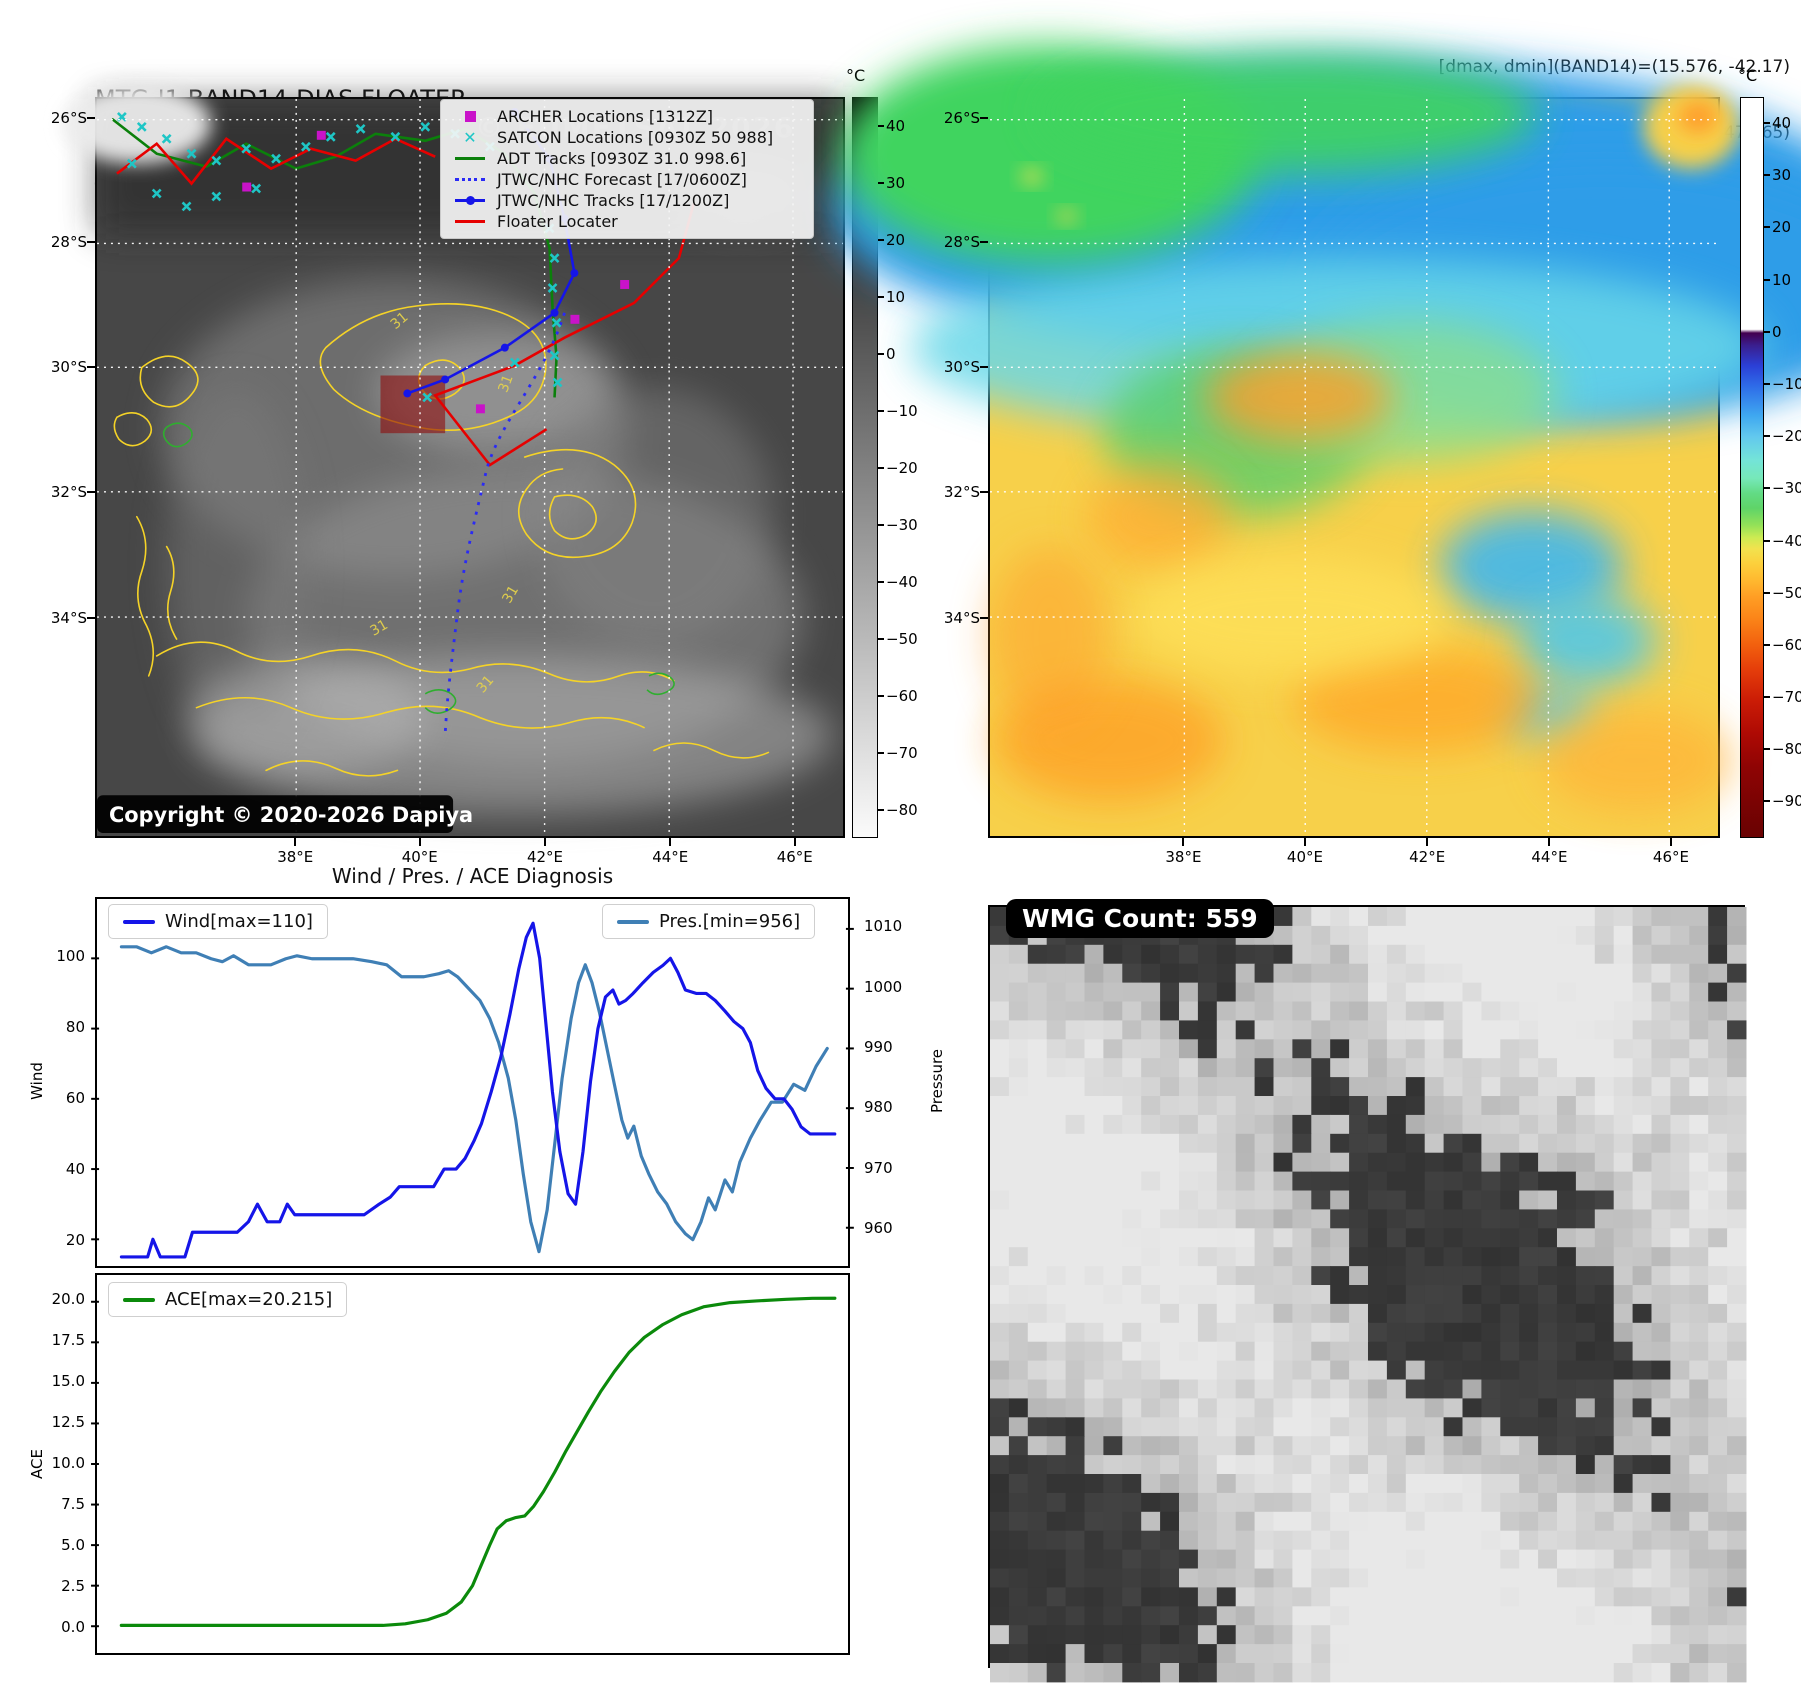 Image resolution: width=1801 pixels, height=1690 pixels. I want to click on lat-tick-label: 30°S, so click(961, 366).